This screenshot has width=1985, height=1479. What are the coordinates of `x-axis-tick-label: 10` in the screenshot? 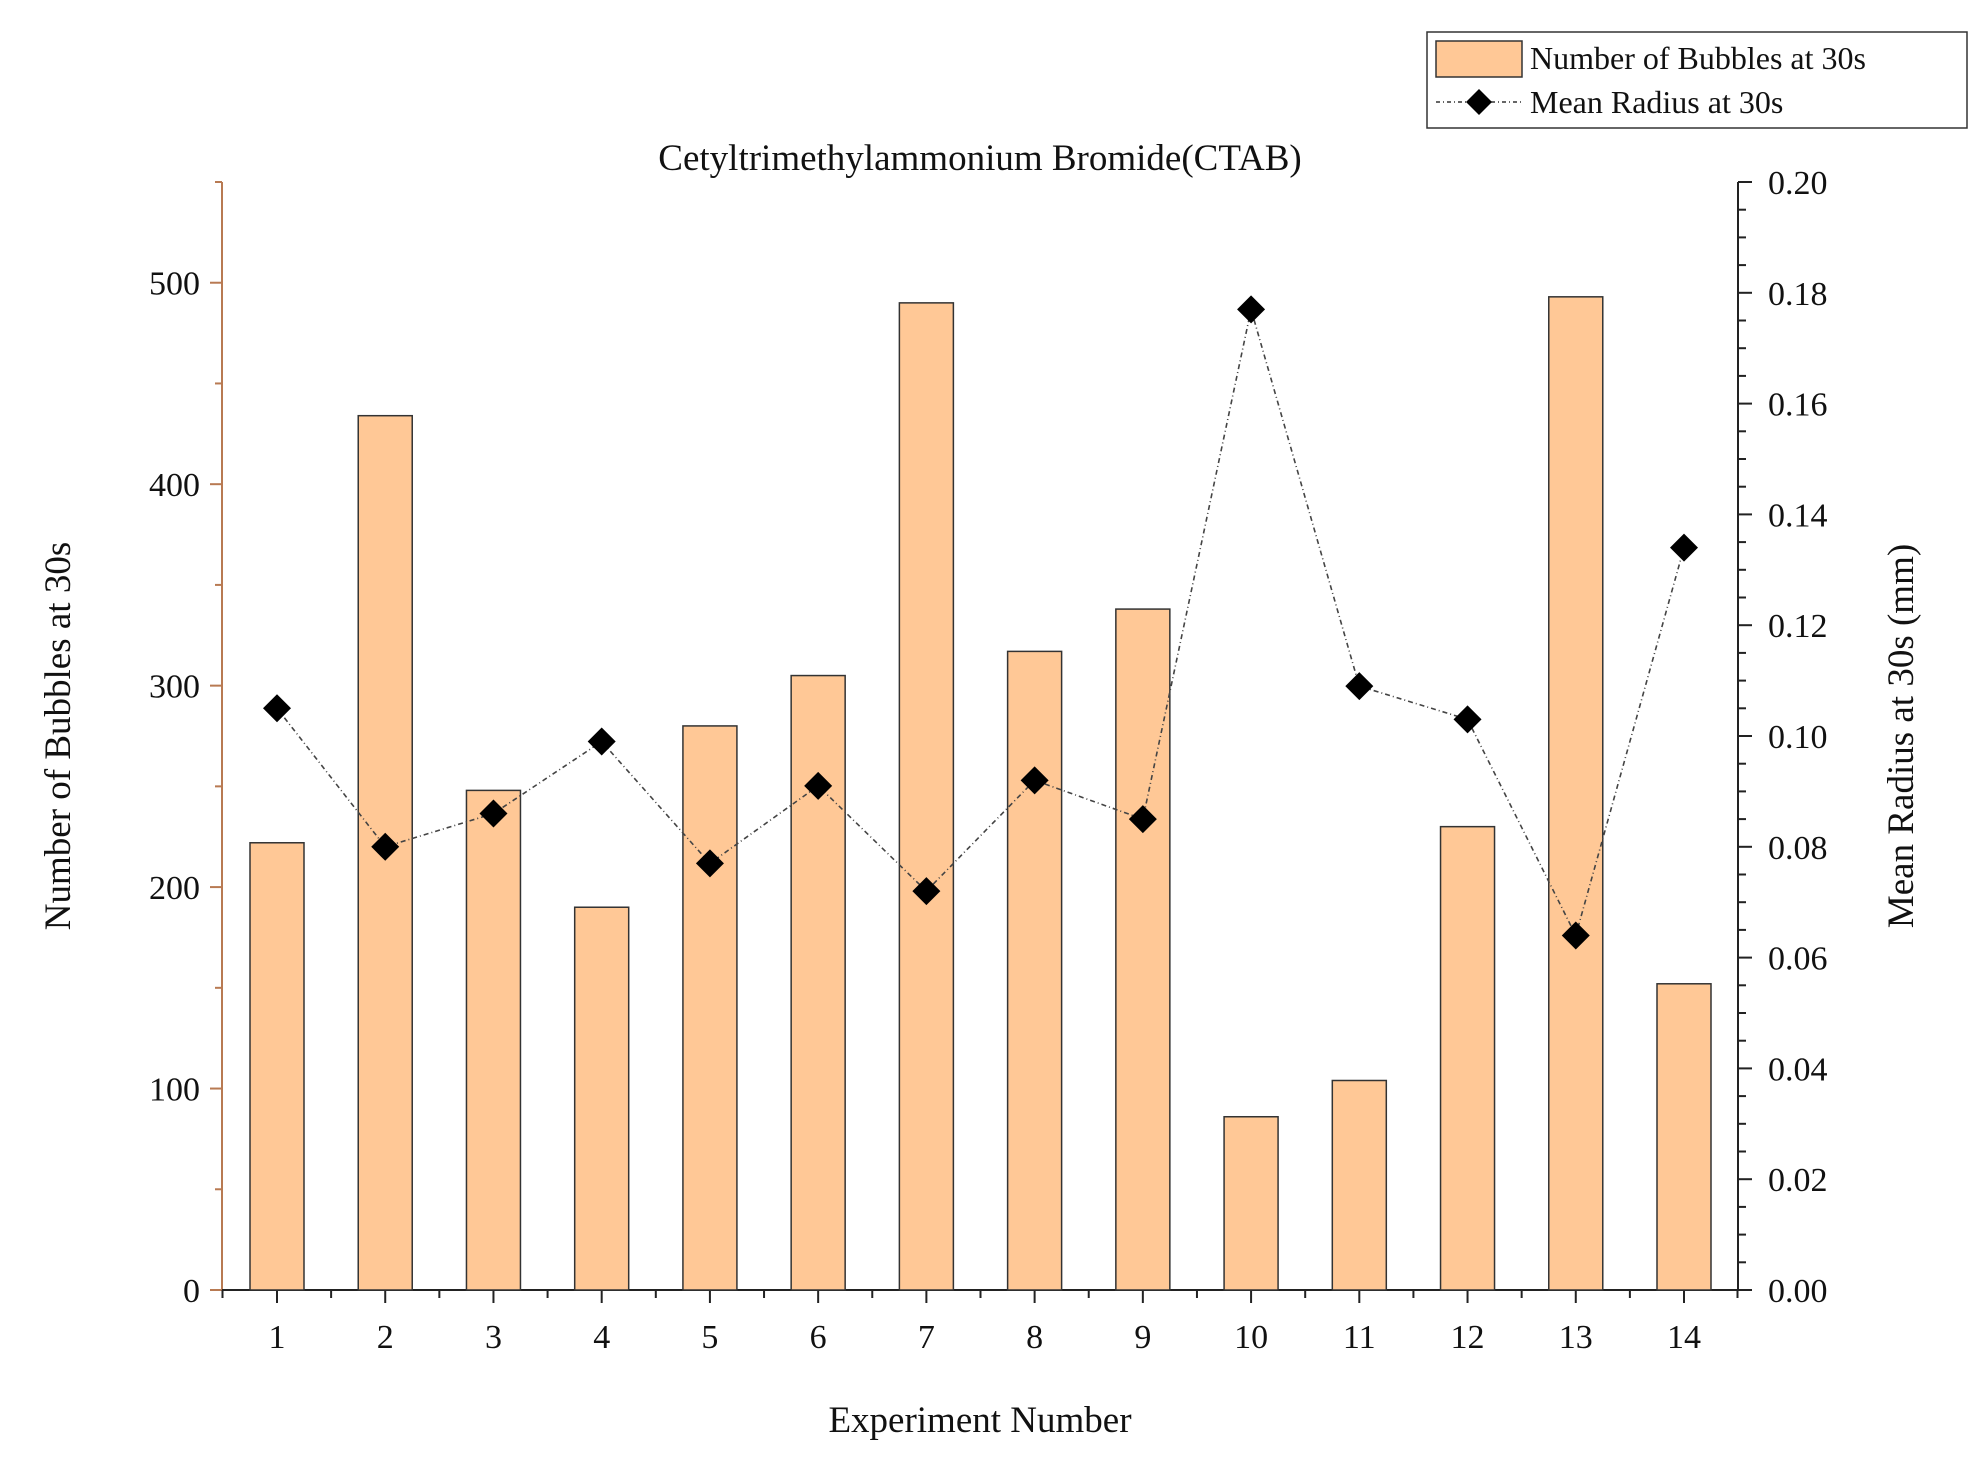 It's located at (1251, 1337).